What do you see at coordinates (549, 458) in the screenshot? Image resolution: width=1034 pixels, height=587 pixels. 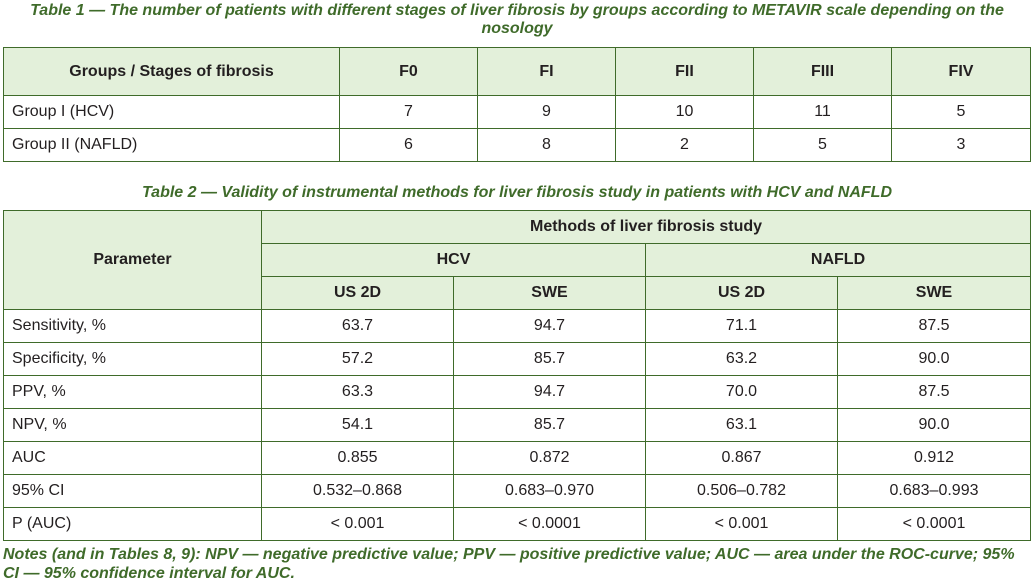 I see `table-cell: 0.872` at bounding box center [549, 458].